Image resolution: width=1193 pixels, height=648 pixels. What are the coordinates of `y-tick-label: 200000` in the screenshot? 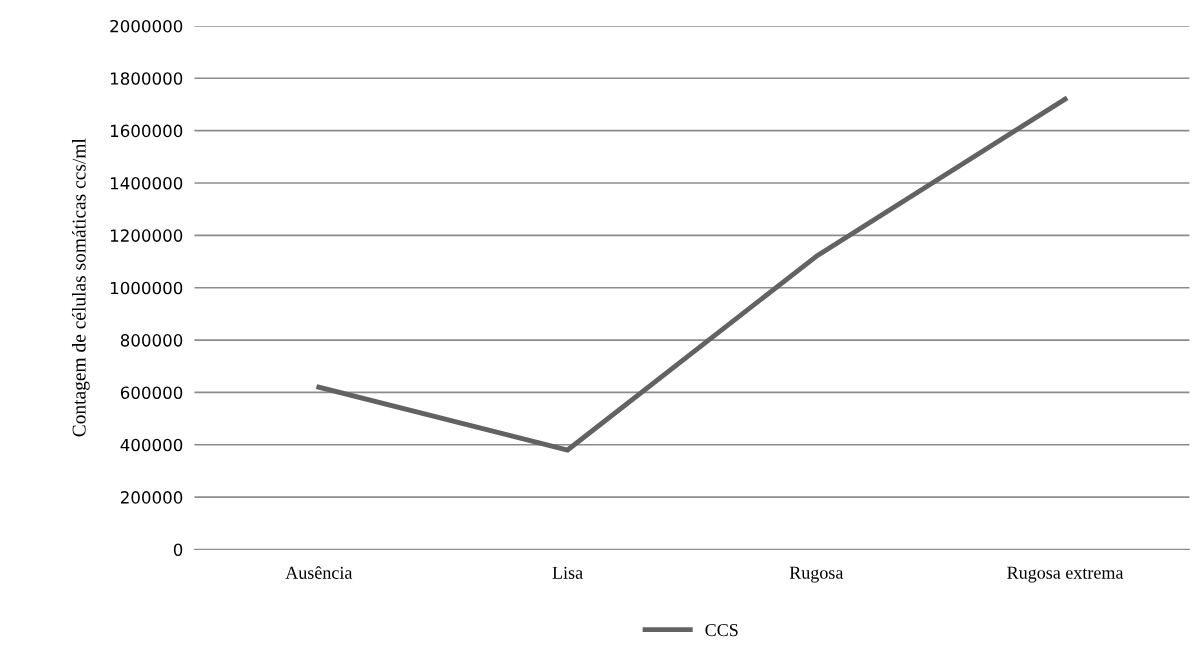 It's located at (151, 497).